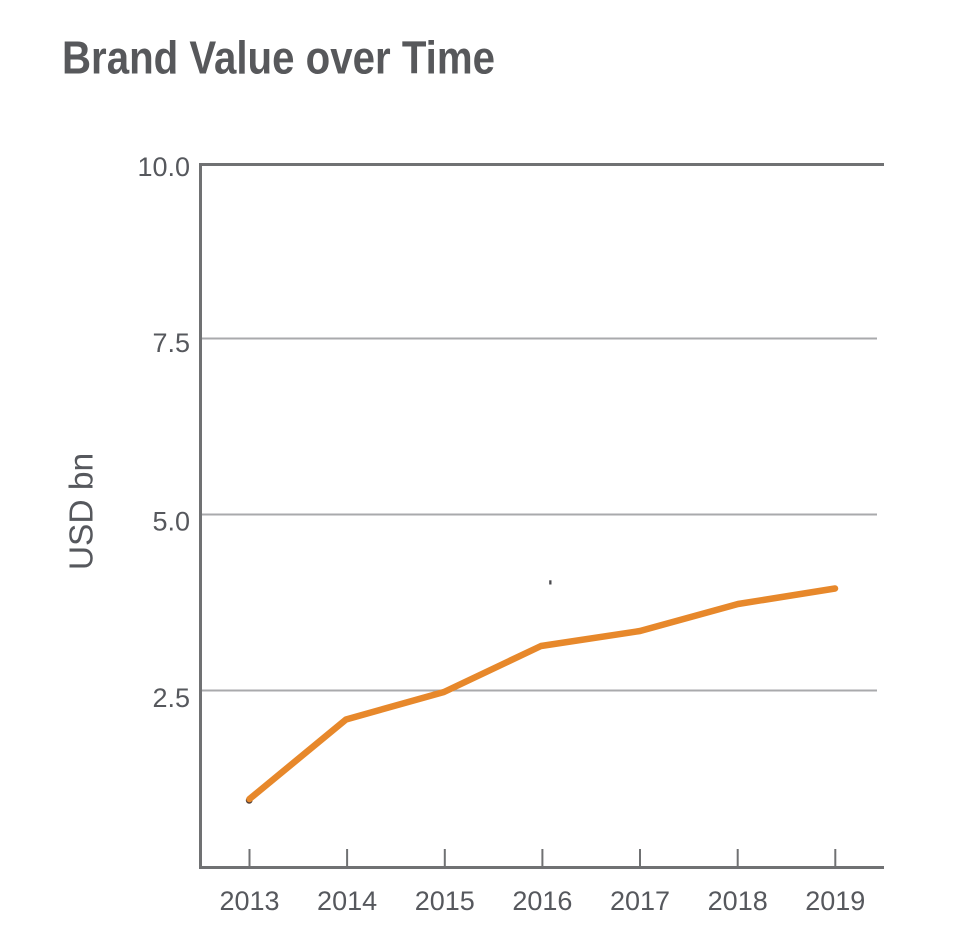 Image resolution: width=978 pixels, height=948 pixels. I want to click on svg-text: 7.5, so click(171, 343).